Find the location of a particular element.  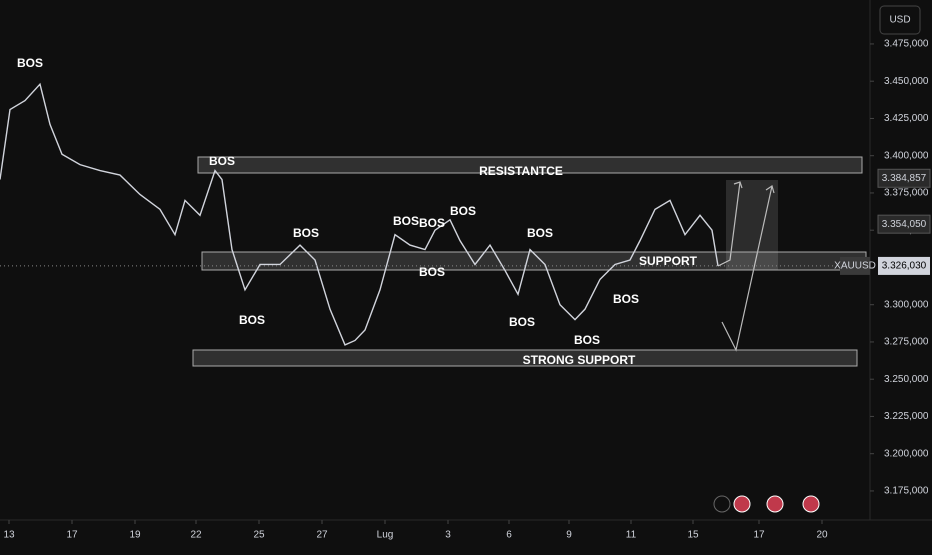

x-tick-label: 9 is located at coordinates (569, 535).